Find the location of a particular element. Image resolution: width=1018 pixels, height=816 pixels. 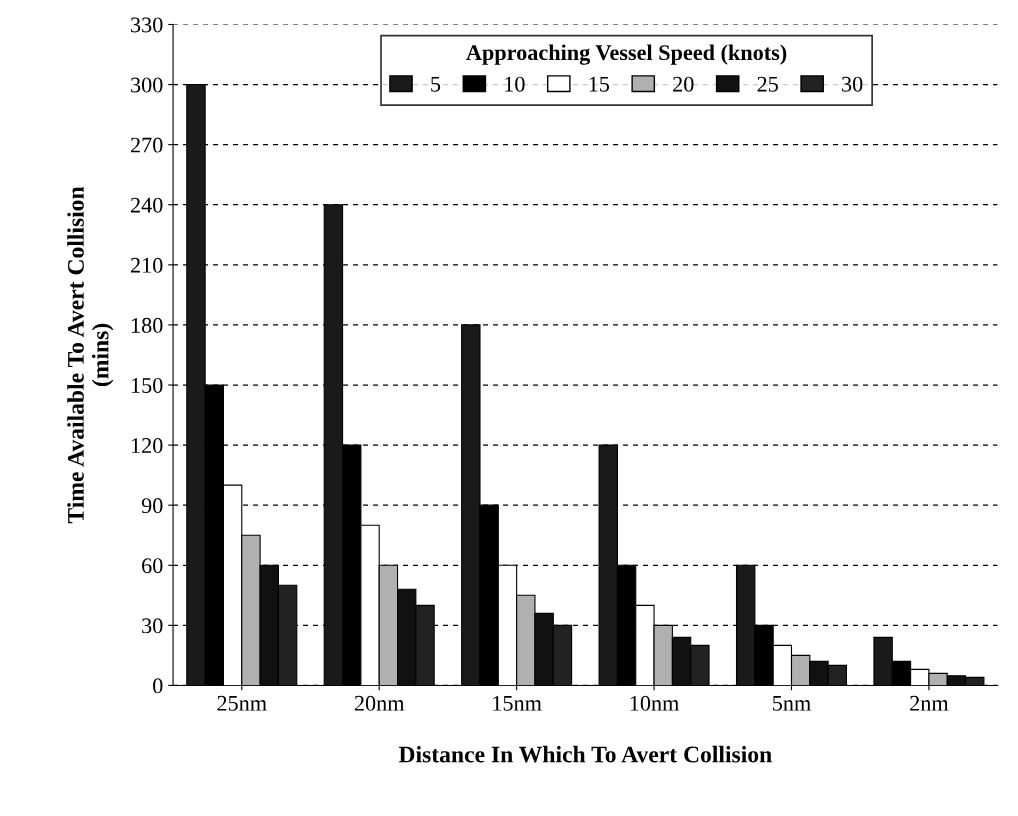

x-axis-title: Distance In Which To Avert Collision is located at coordinates (585, 754).